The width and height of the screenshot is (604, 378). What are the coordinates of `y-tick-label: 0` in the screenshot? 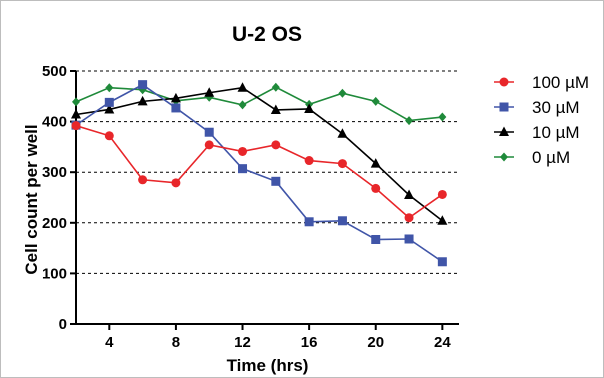 It's located at (63, 324).